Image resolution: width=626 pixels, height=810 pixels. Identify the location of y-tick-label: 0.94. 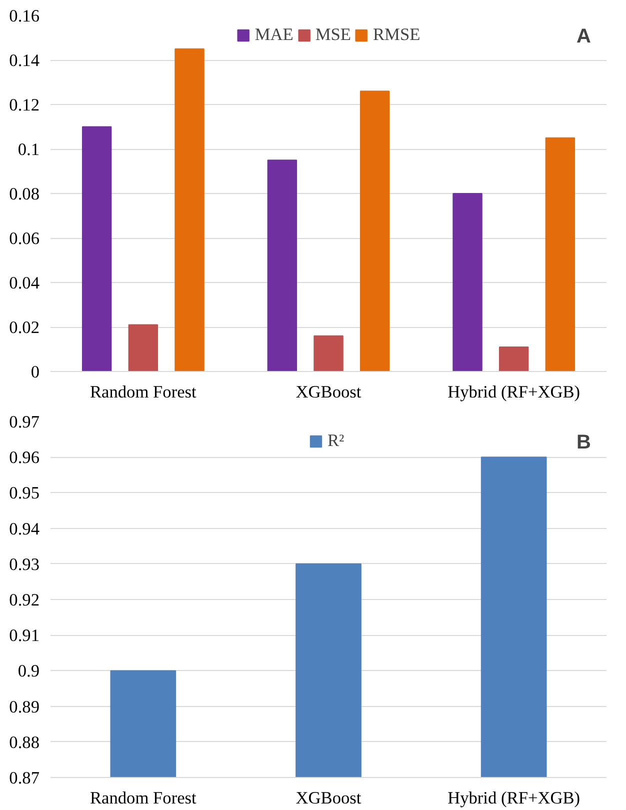
(24, 528).